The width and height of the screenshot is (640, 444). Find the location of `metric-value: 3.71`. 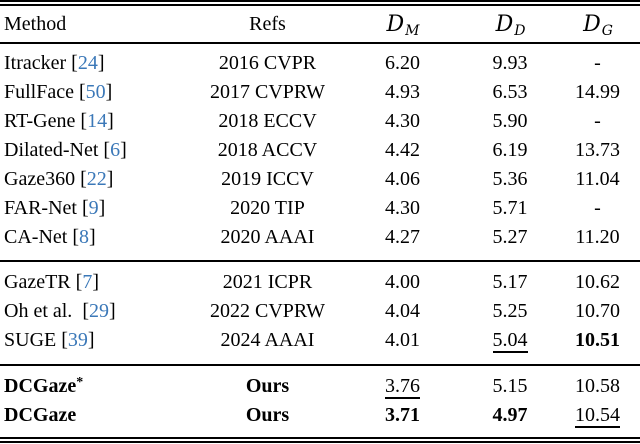

metric-value: 3.71 is located at coordinates (402, 415).